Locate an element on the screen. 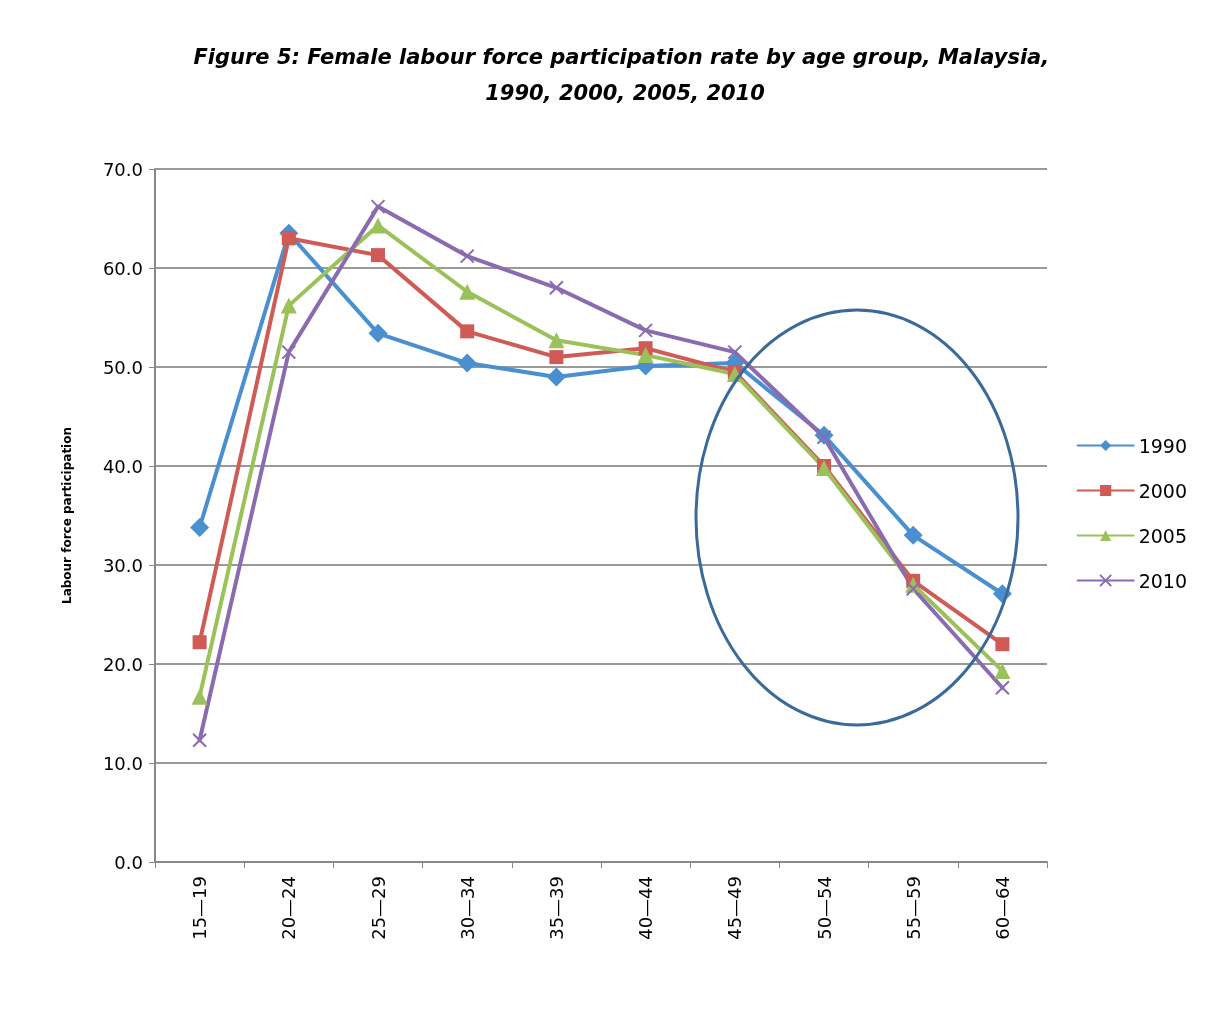 This screenshot has height=1026, width=1212. y-tick-label: 50.0 is located at coordinates (122, 367).